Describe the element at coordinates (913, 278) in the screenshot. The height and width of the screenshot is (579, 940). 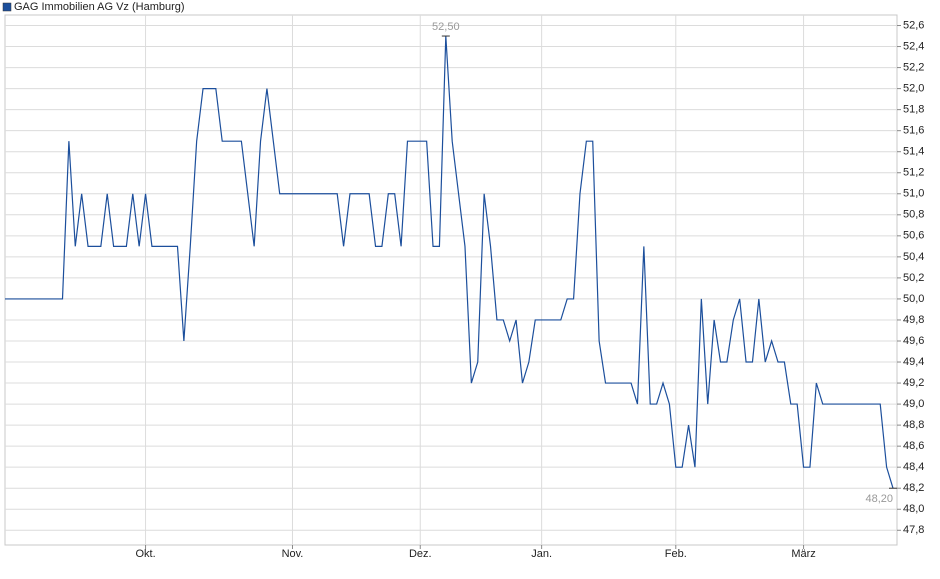
I see `y-tick-label: 50,2` at that location.